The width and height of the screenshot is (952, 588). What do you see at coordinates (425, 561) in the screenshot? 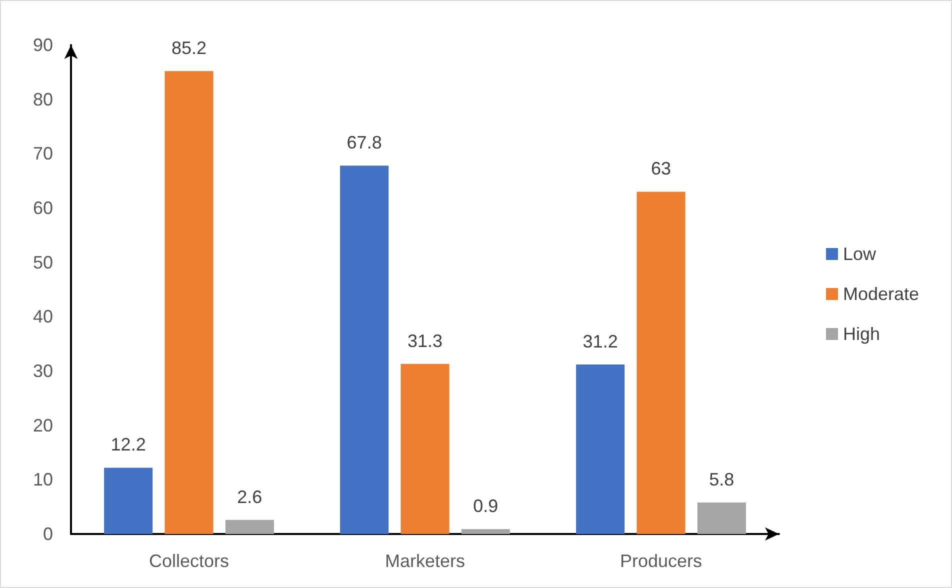
I see `x-tick-label: Marketers` at bounding box center [425, 561].